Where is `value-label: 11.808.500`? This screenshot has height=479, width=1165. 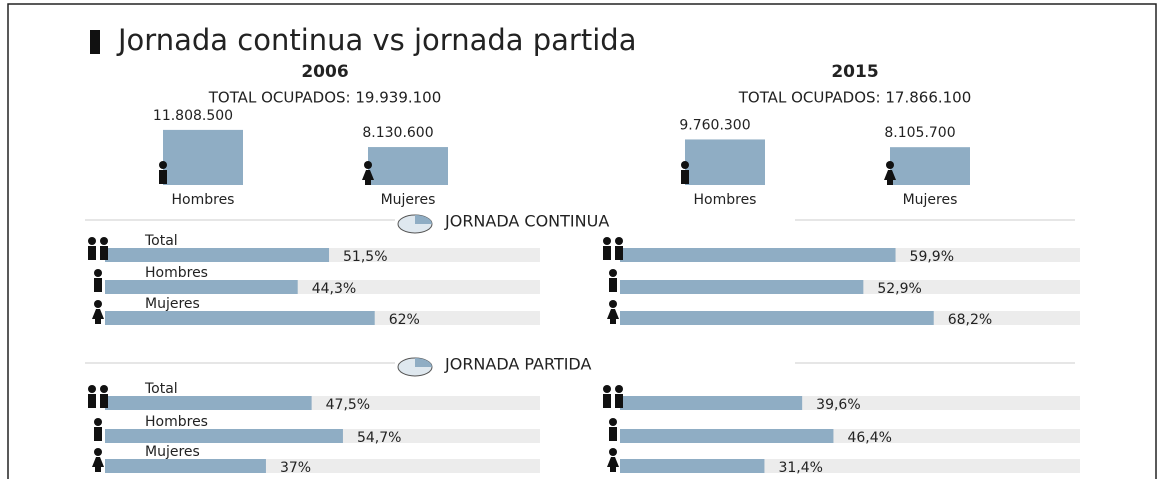 value-label: 11.808.500 is located at coordinates (193, 116).